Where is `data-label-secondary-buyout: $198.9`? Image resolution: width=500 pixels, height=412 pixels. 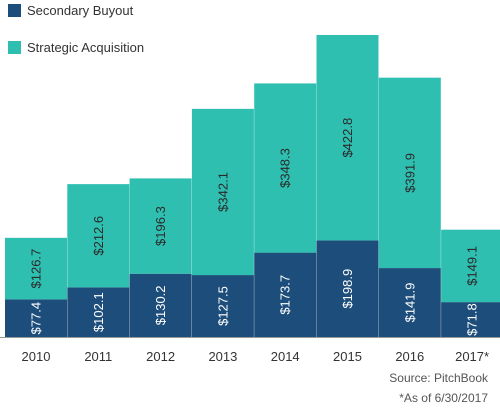
data-label-secondary-buyout: $198.9 is located at coordinates (347, 289).